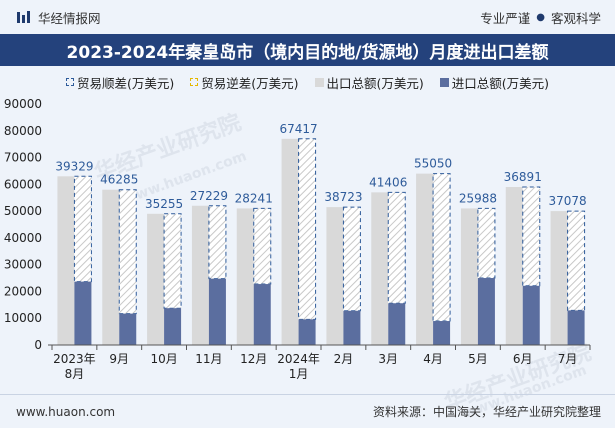  I want to click on x-tick-label: 8月, so click(75, 374).